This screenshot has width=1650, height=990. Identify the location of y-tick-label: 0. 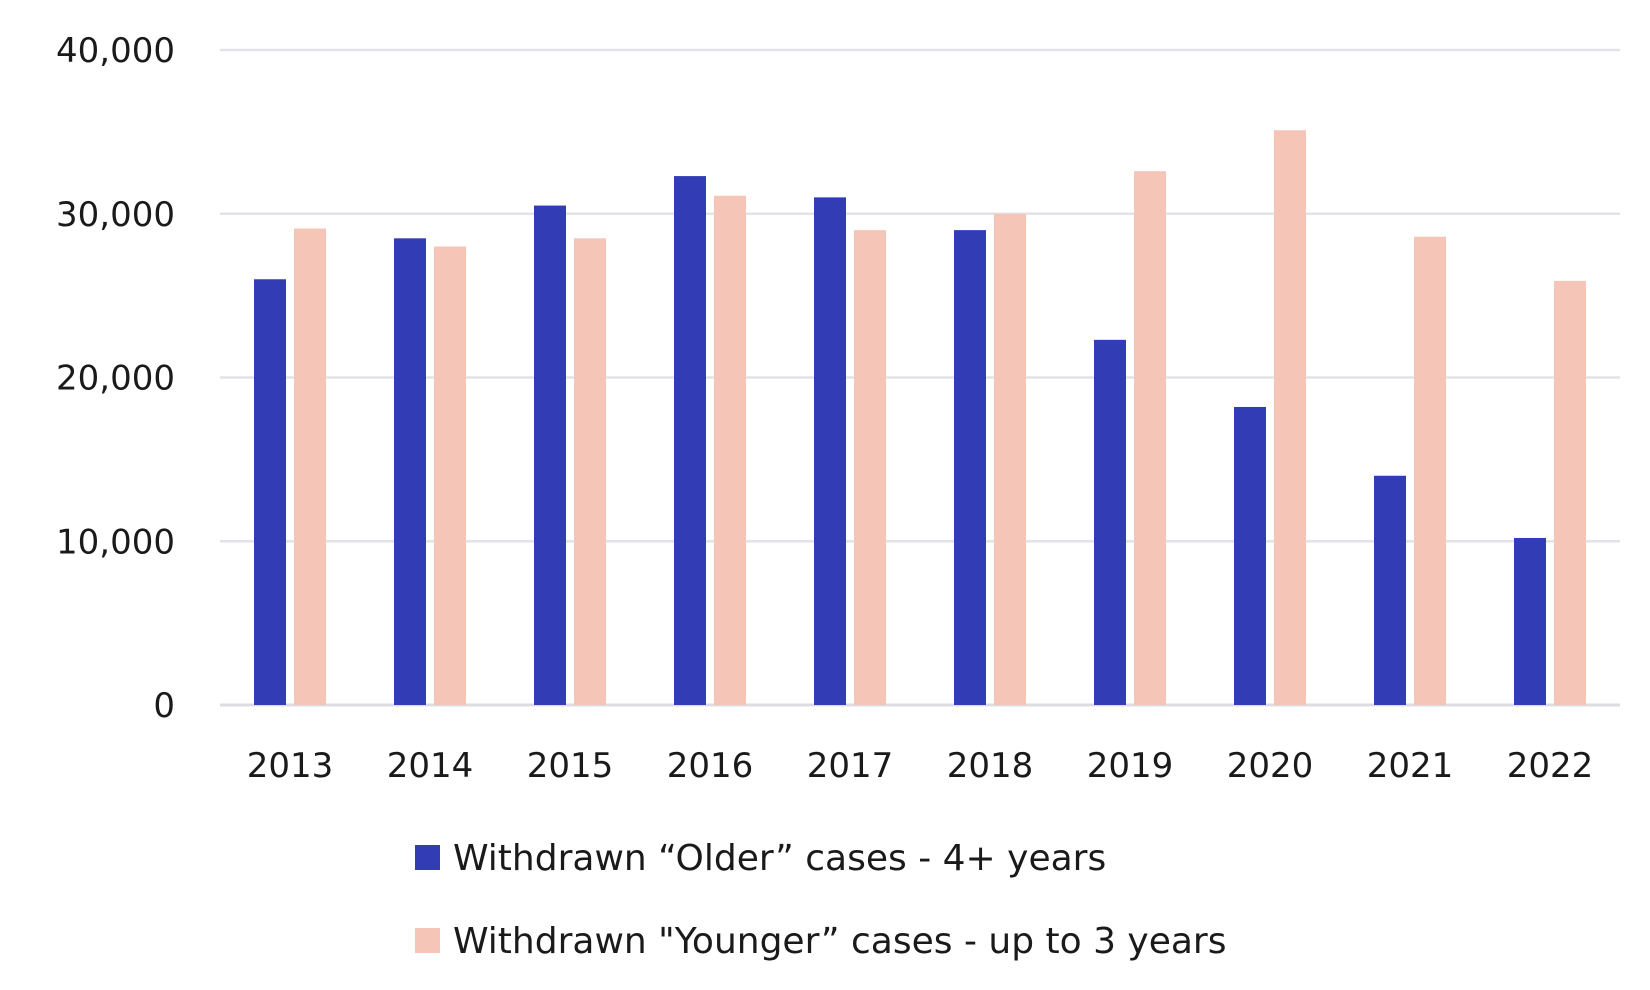
(164, 706).